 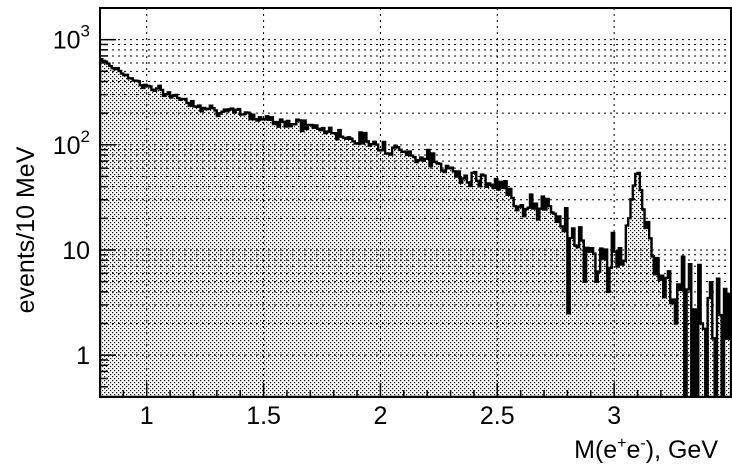 What do you see at coordinates (83, 356) in the screenshot?
I see `y-tick-label: 1` at bounding box center [83, 356].